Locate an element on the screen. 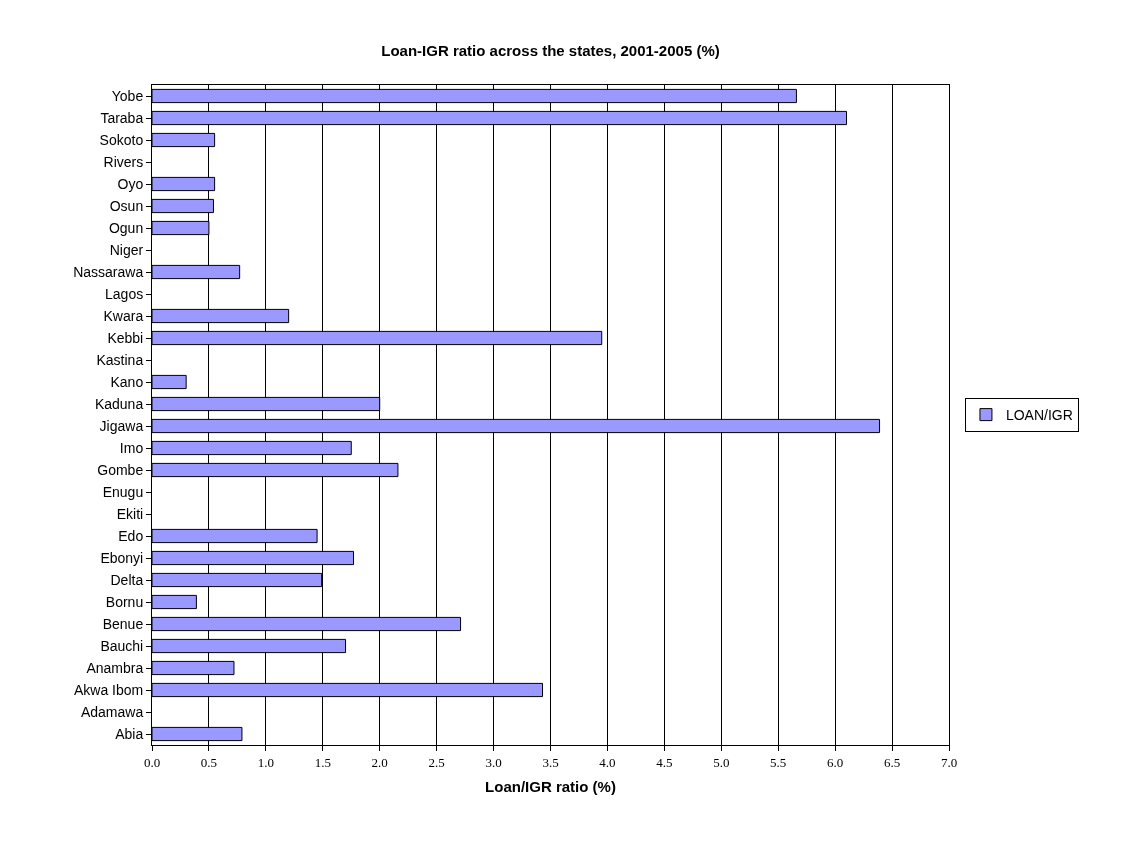  y-tick-label: Bauchi is located at coordinates (122, 645).